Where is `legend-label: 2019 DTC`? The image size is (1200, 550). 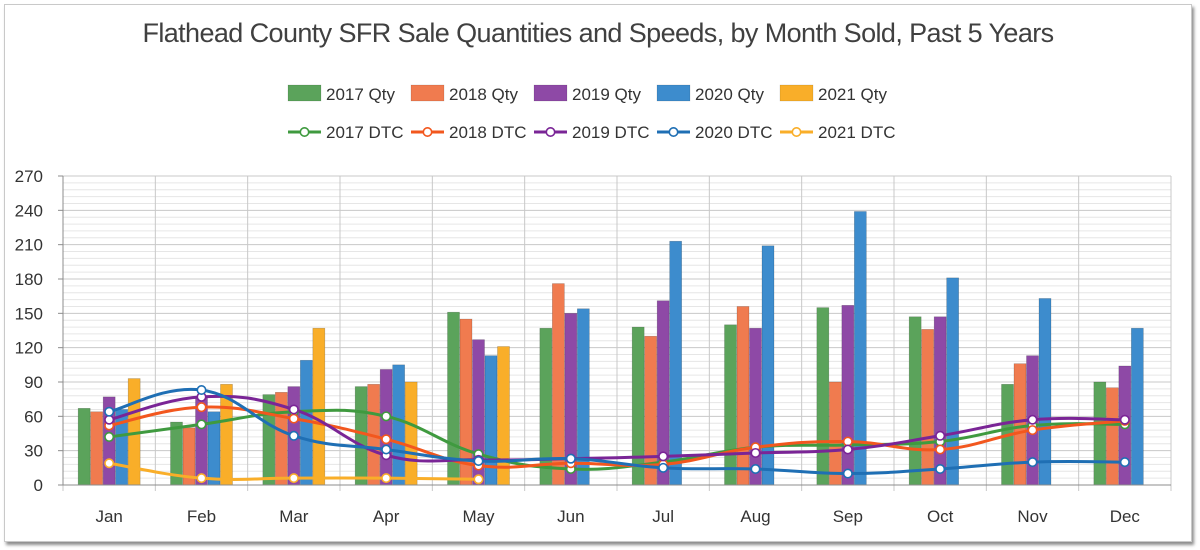 legend-label: 2019 DTC is located at coordinates (610, 132).